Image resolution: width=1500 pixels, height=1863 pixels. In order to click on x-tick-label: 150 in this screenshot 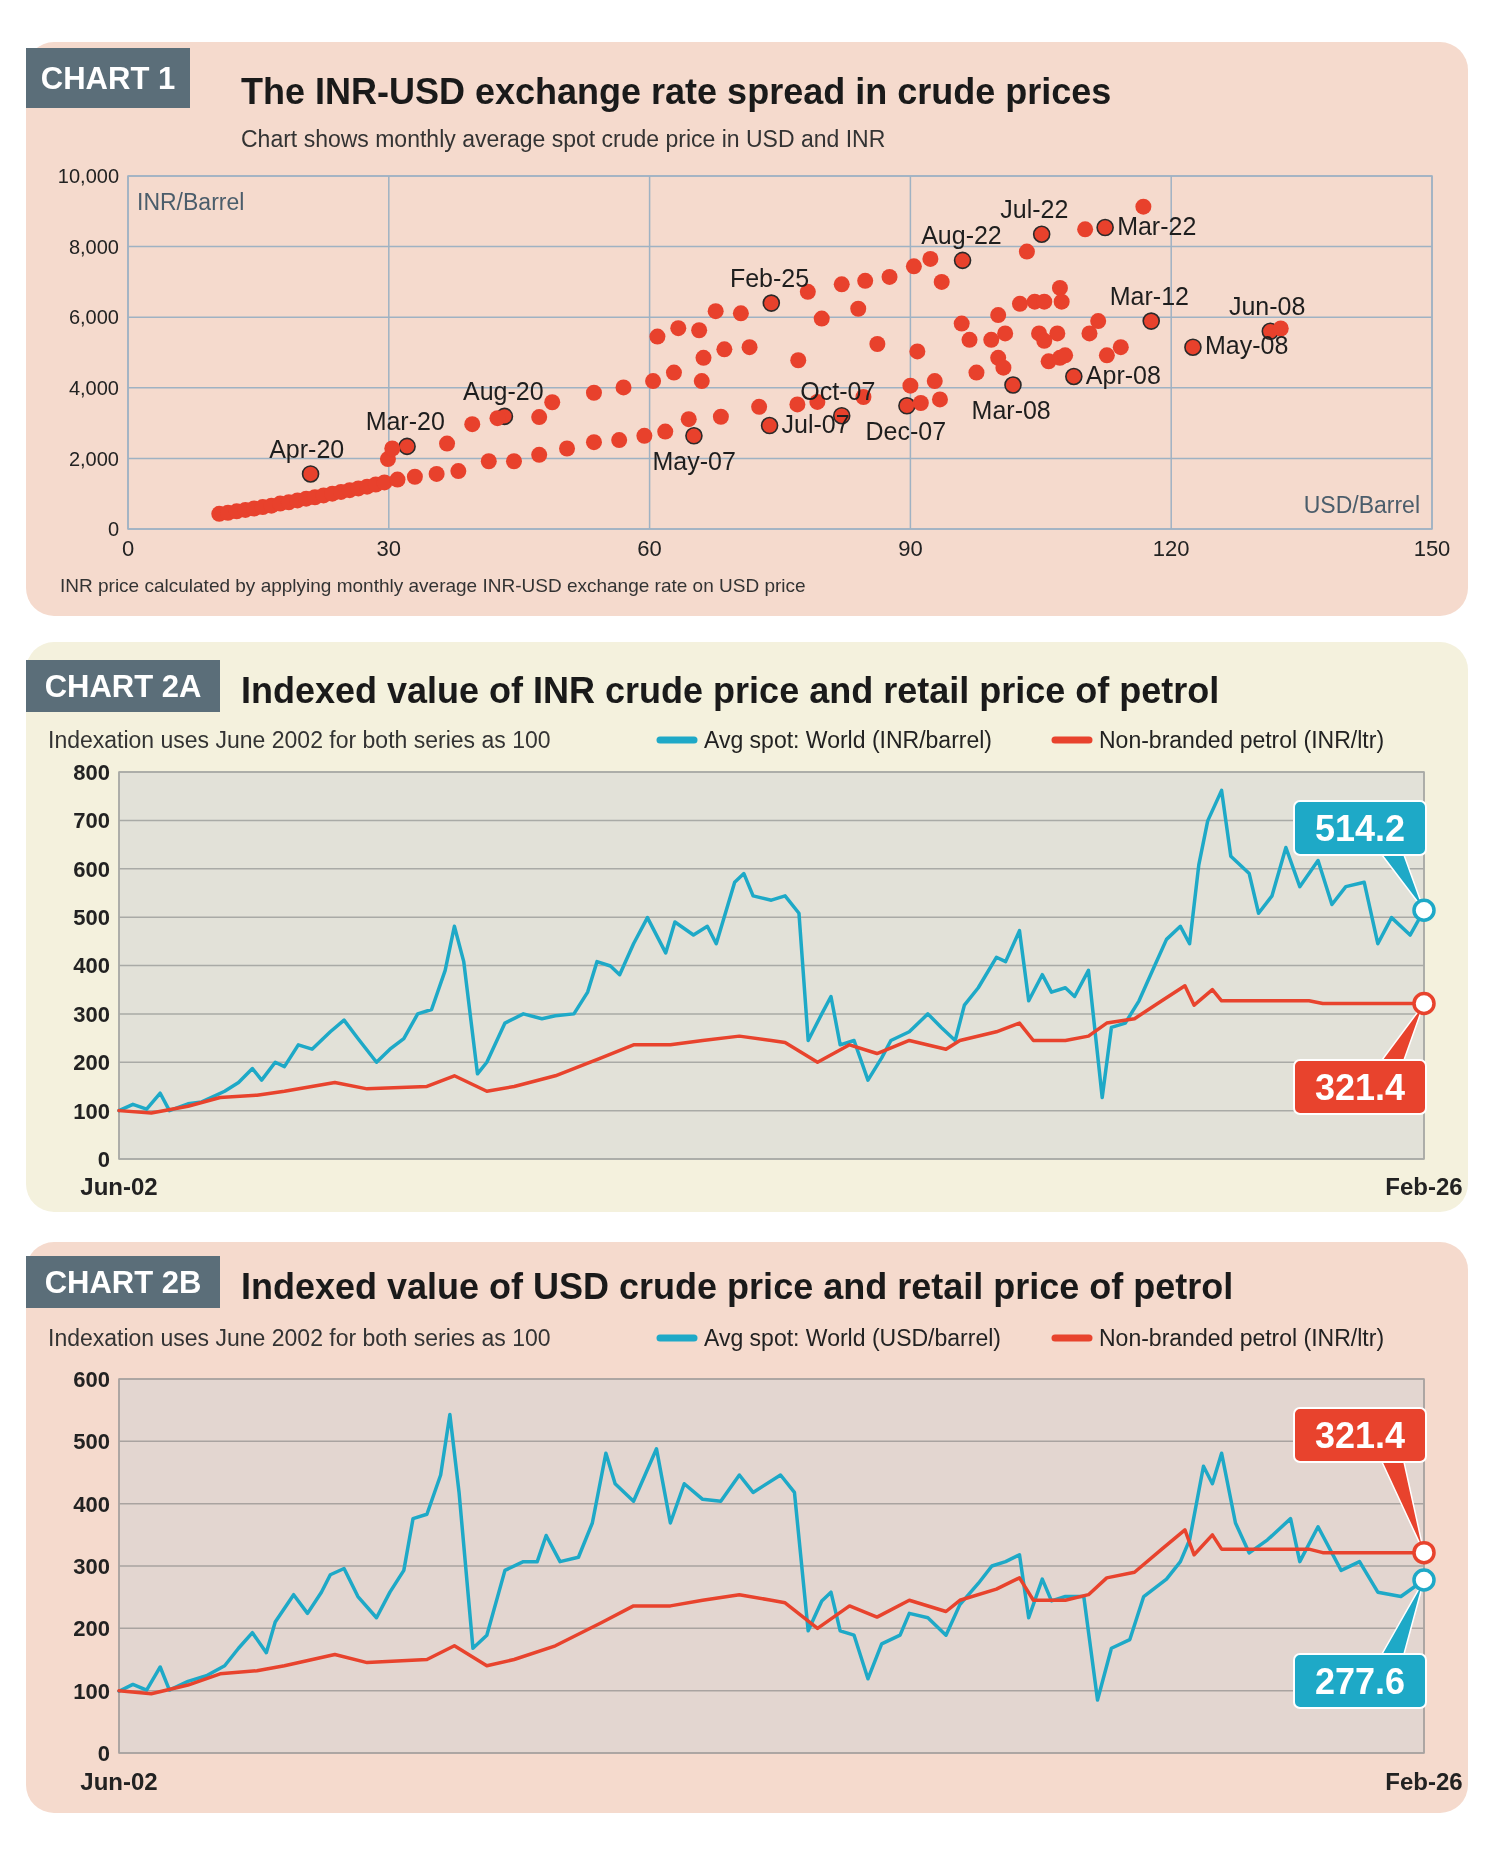, I will do `click(1432, 548)`.